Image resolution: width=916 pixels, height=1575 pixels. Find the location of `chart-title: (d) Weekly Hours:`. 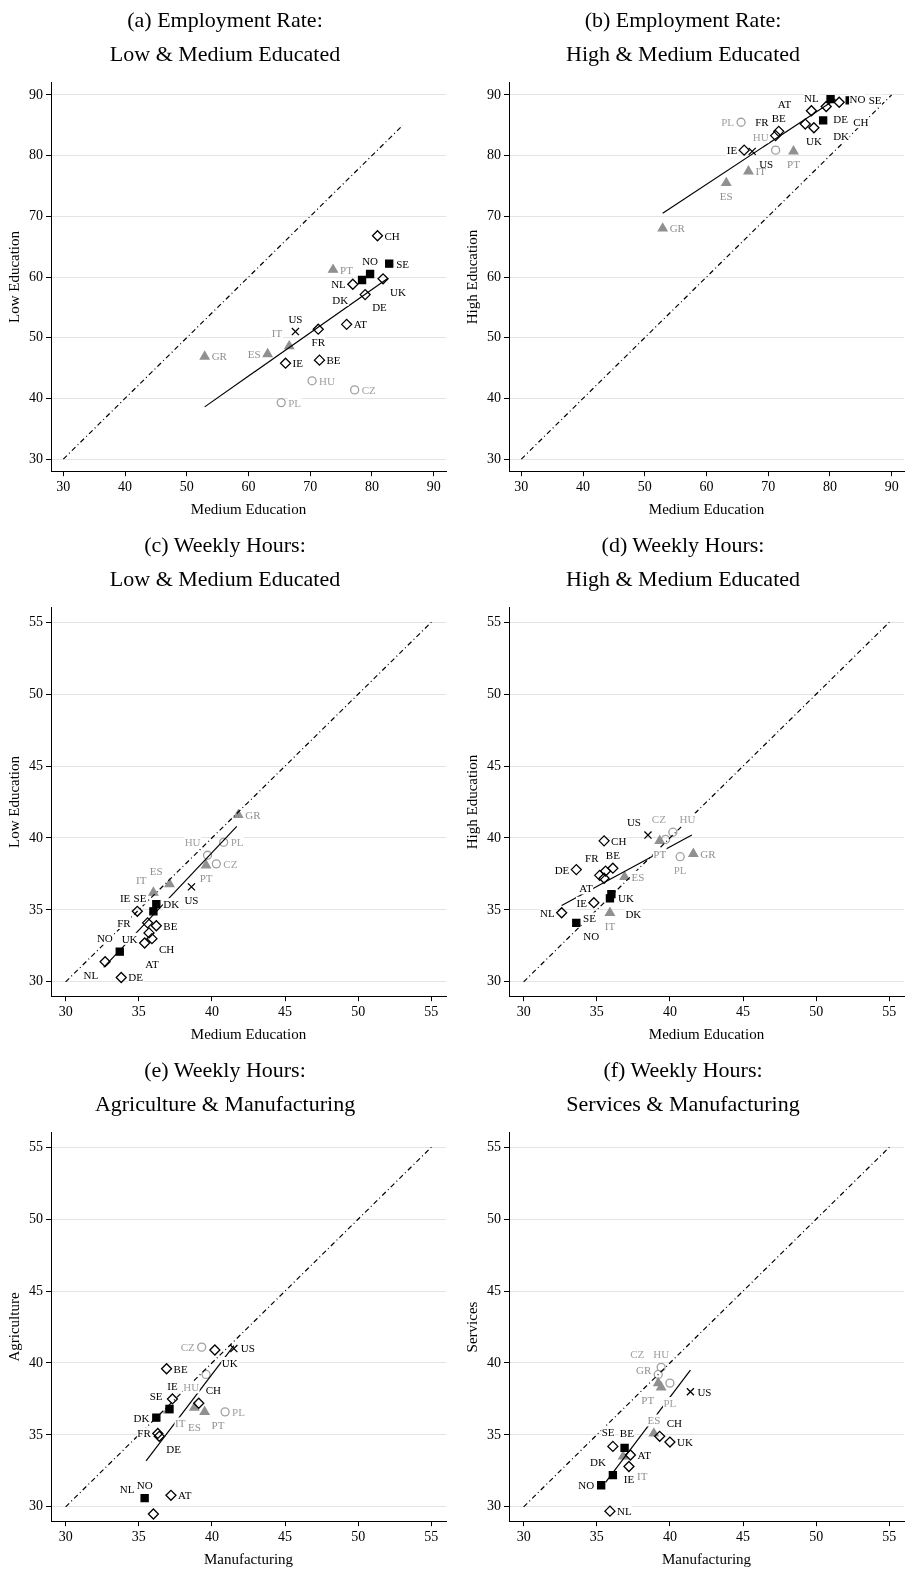

chart-title: (d) Weekly Hours: is located at coordinates (683, 544).